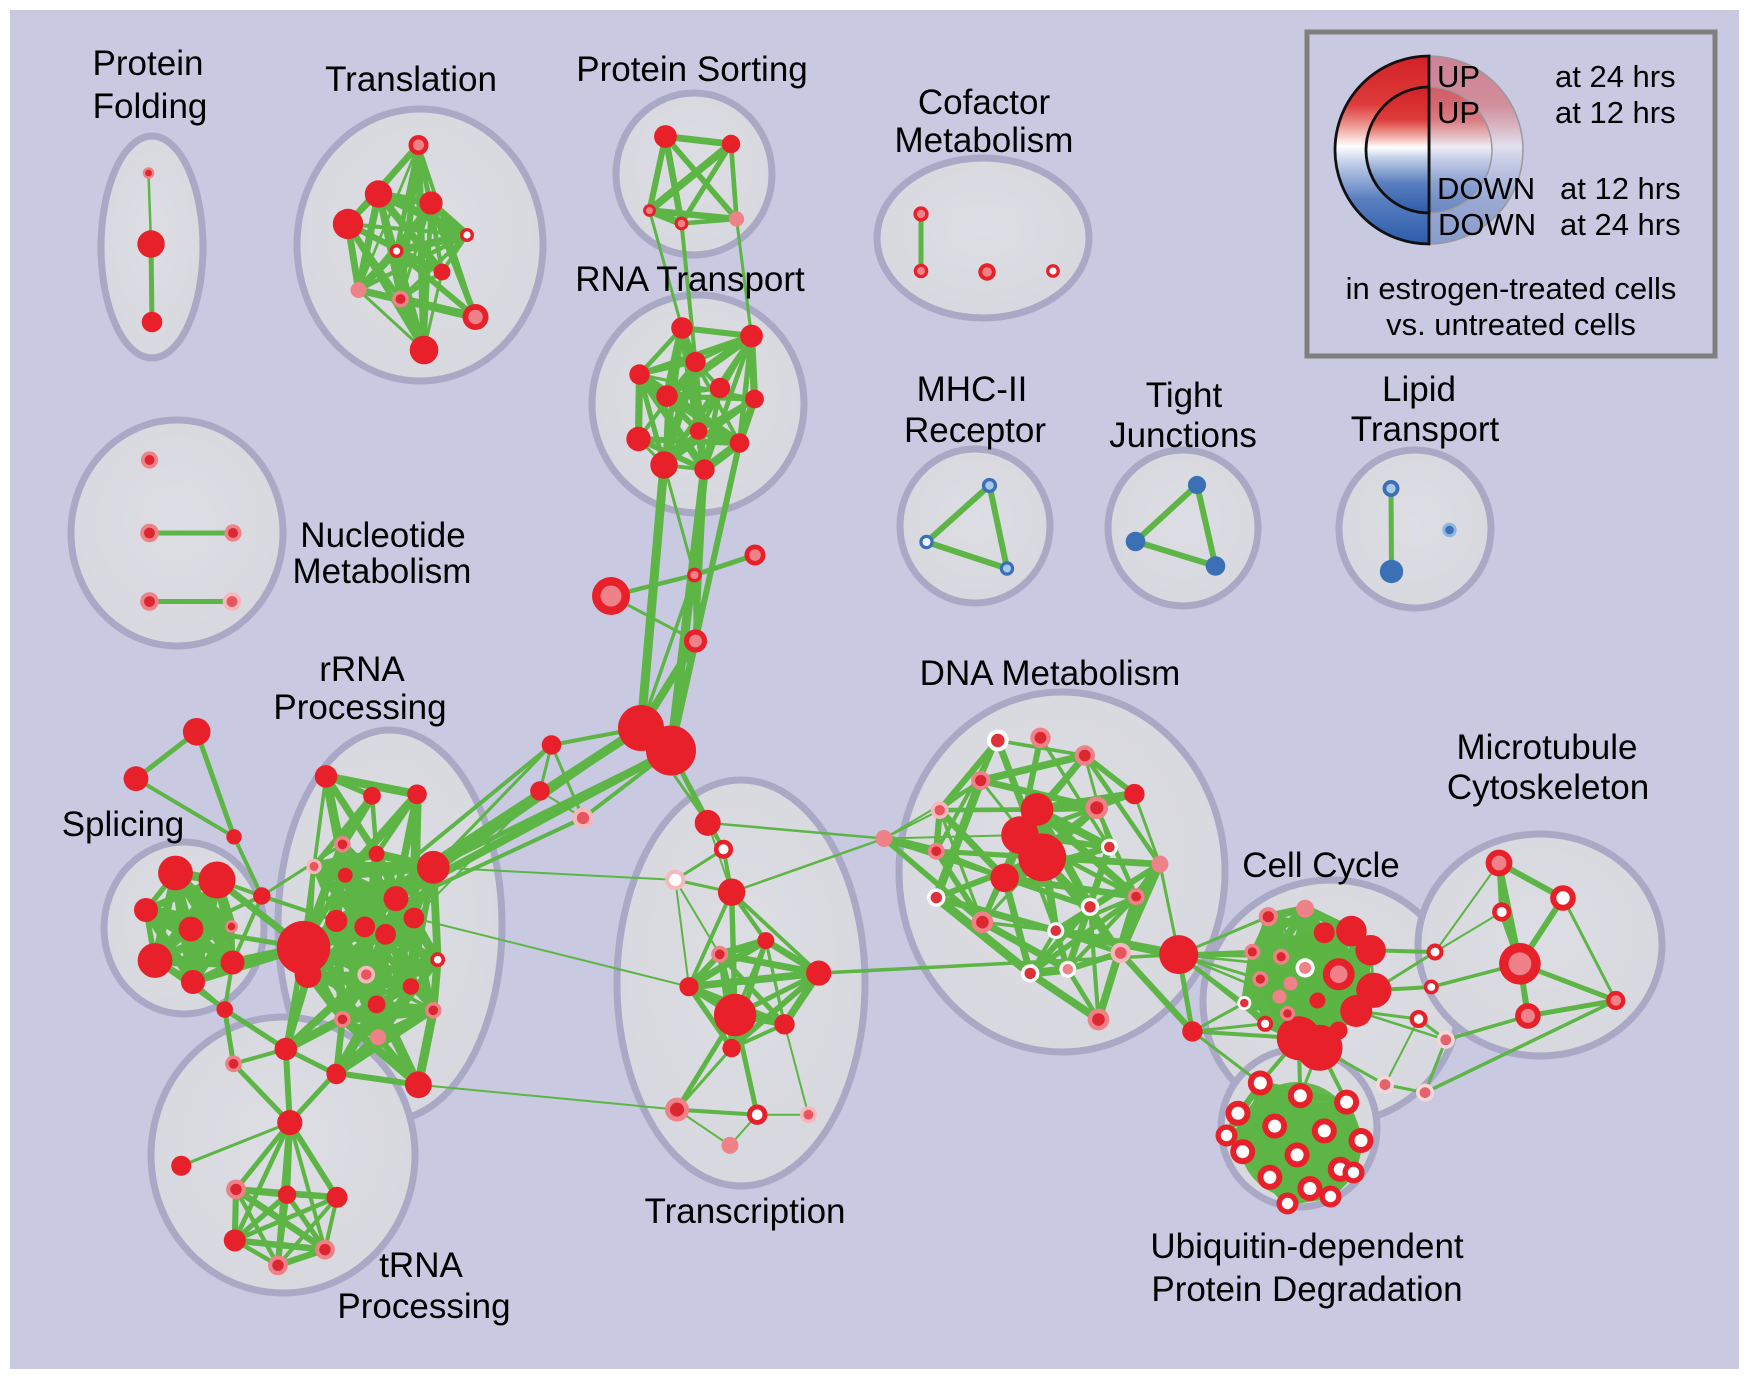  What do you see at coordinates (1547, 747) in the screenshot?
I see `svg-text: Microtubule` at bounding box center [1547, 747].